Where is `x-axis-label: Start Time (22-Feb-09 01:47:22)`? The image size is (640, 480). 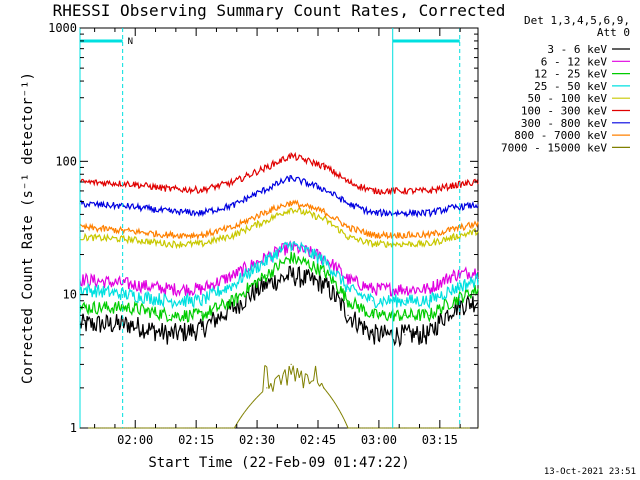
x-axis-label: Start Time (22-Feb-09 01:47:22) is located at coordinates (278, 463).